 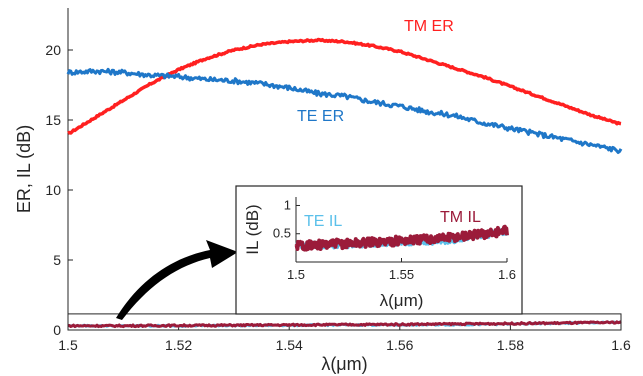 What do you see at coordinates (401, 238) in the screenshot?
I see `inset-series-tm-il` at bounding box center [401, 238].